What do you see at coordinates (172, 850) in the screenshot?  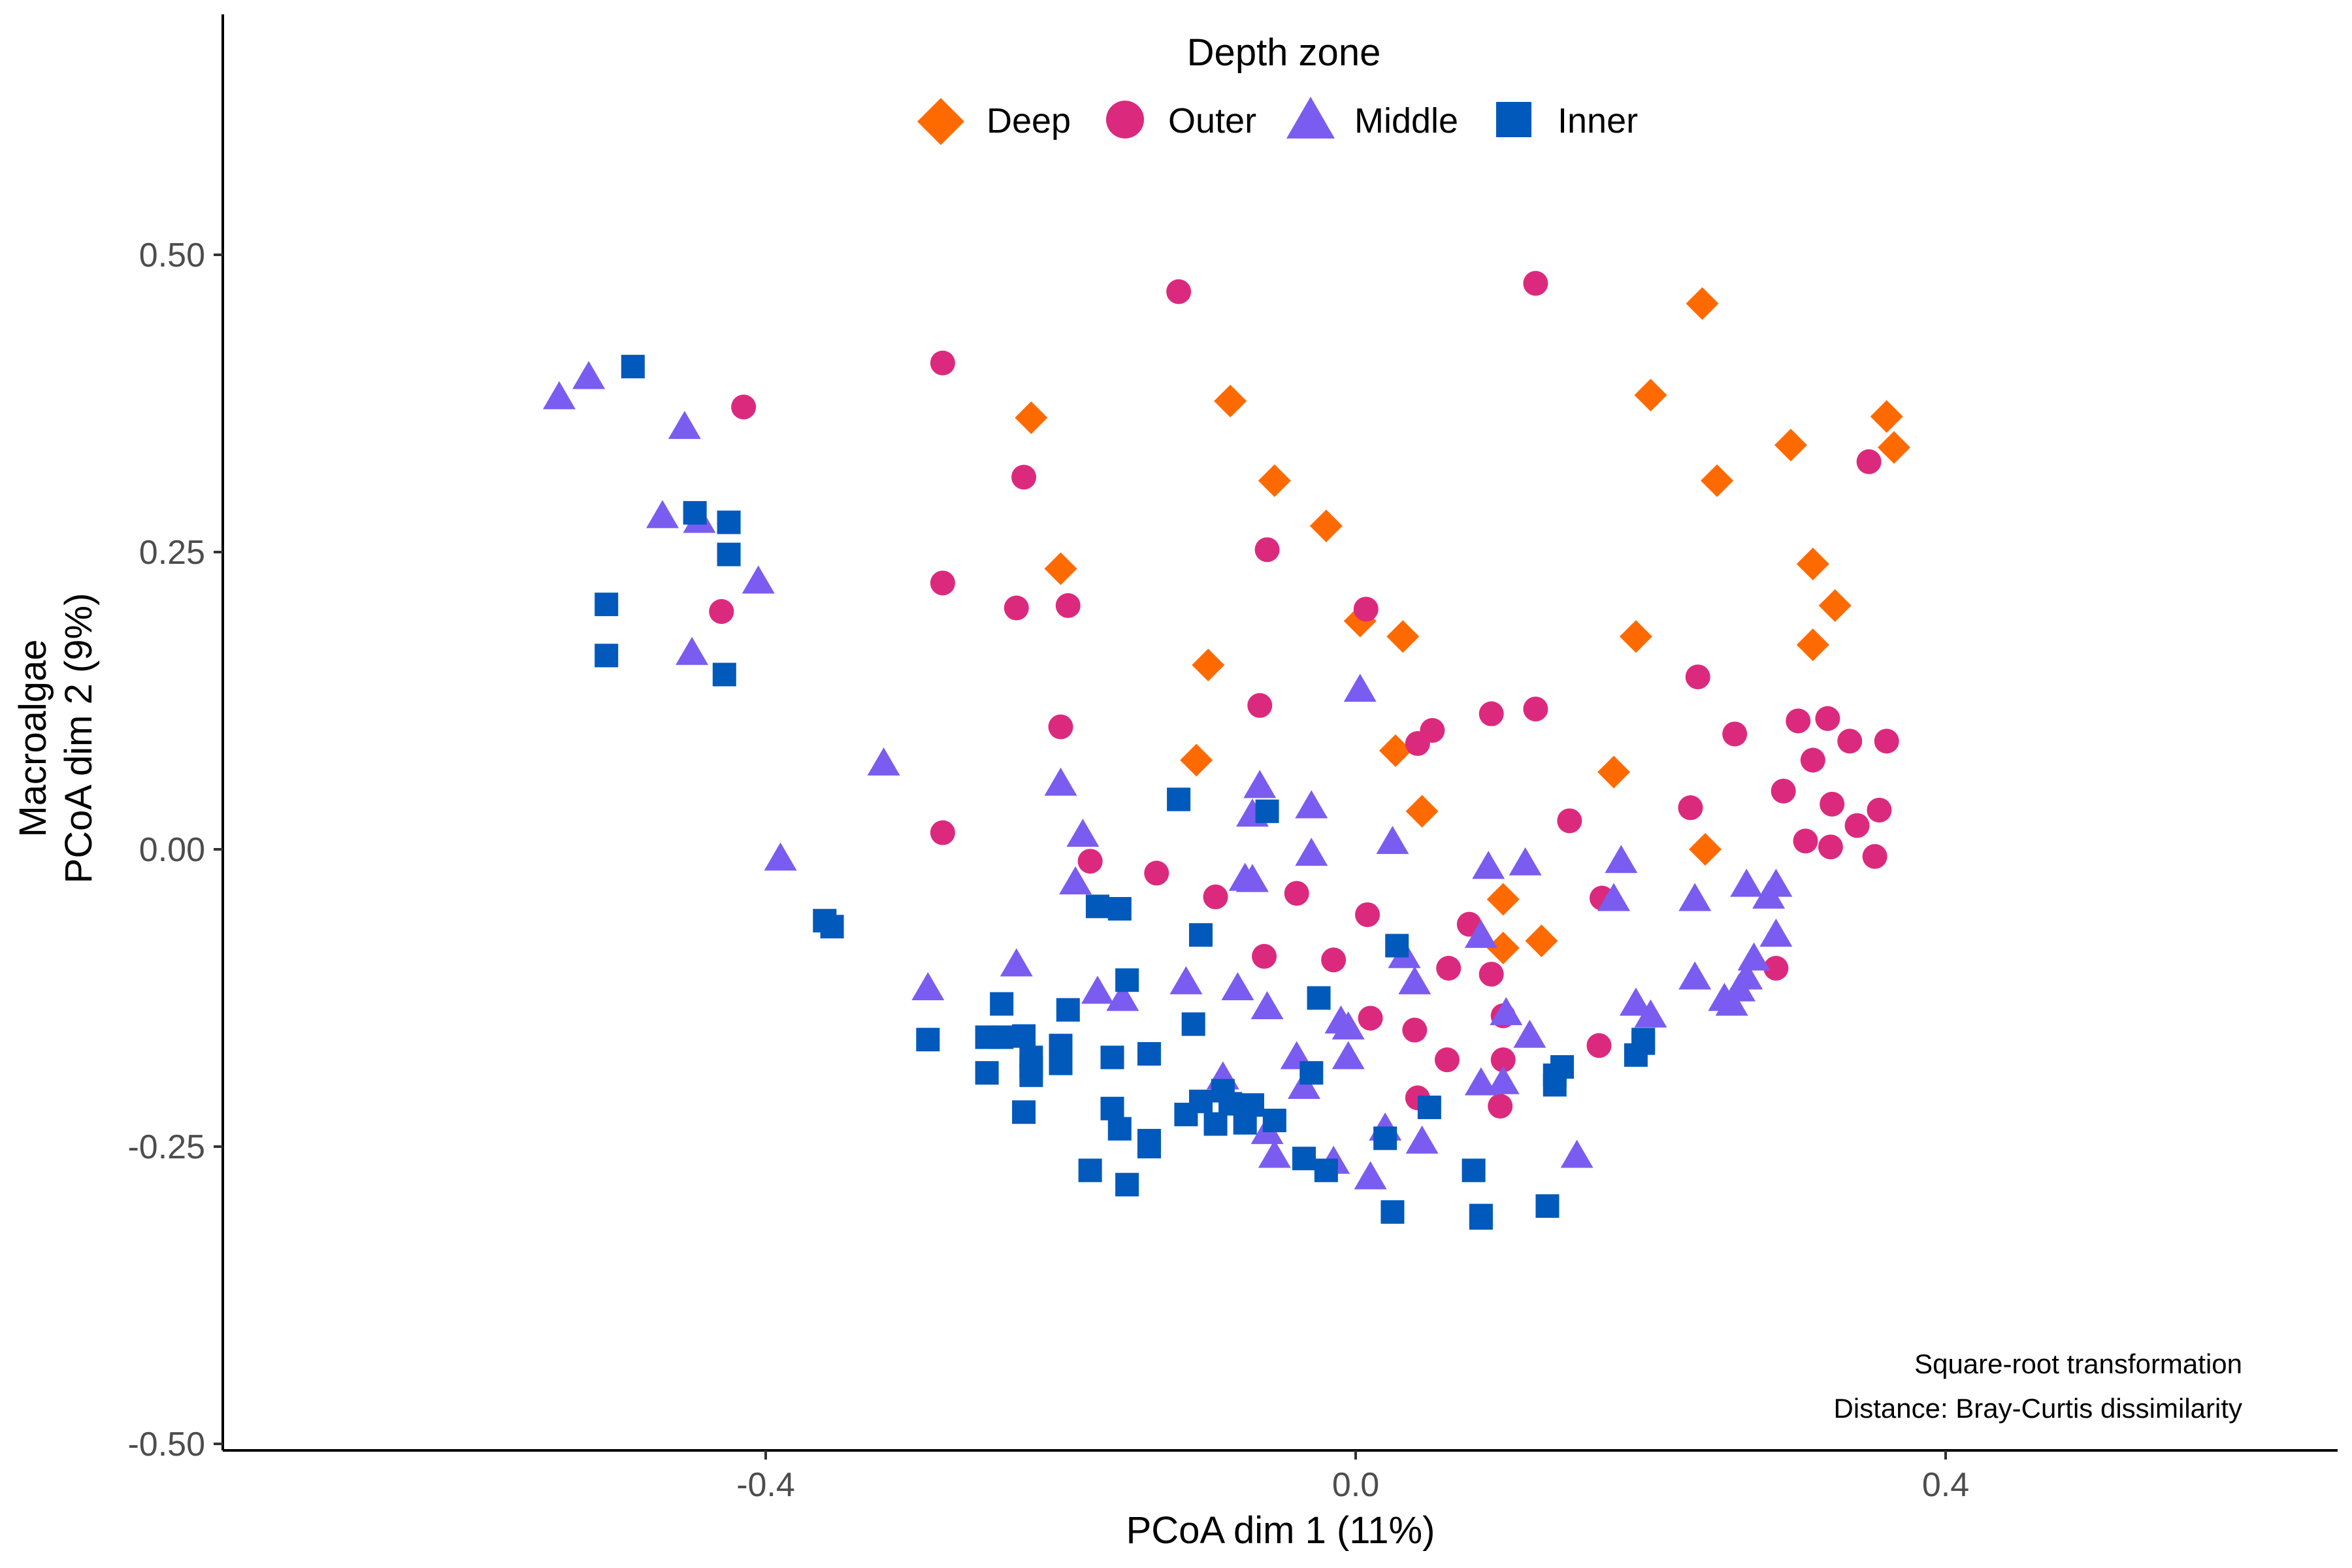 I see `y-tick-label: 0.00` at bounding box center [172, 850].